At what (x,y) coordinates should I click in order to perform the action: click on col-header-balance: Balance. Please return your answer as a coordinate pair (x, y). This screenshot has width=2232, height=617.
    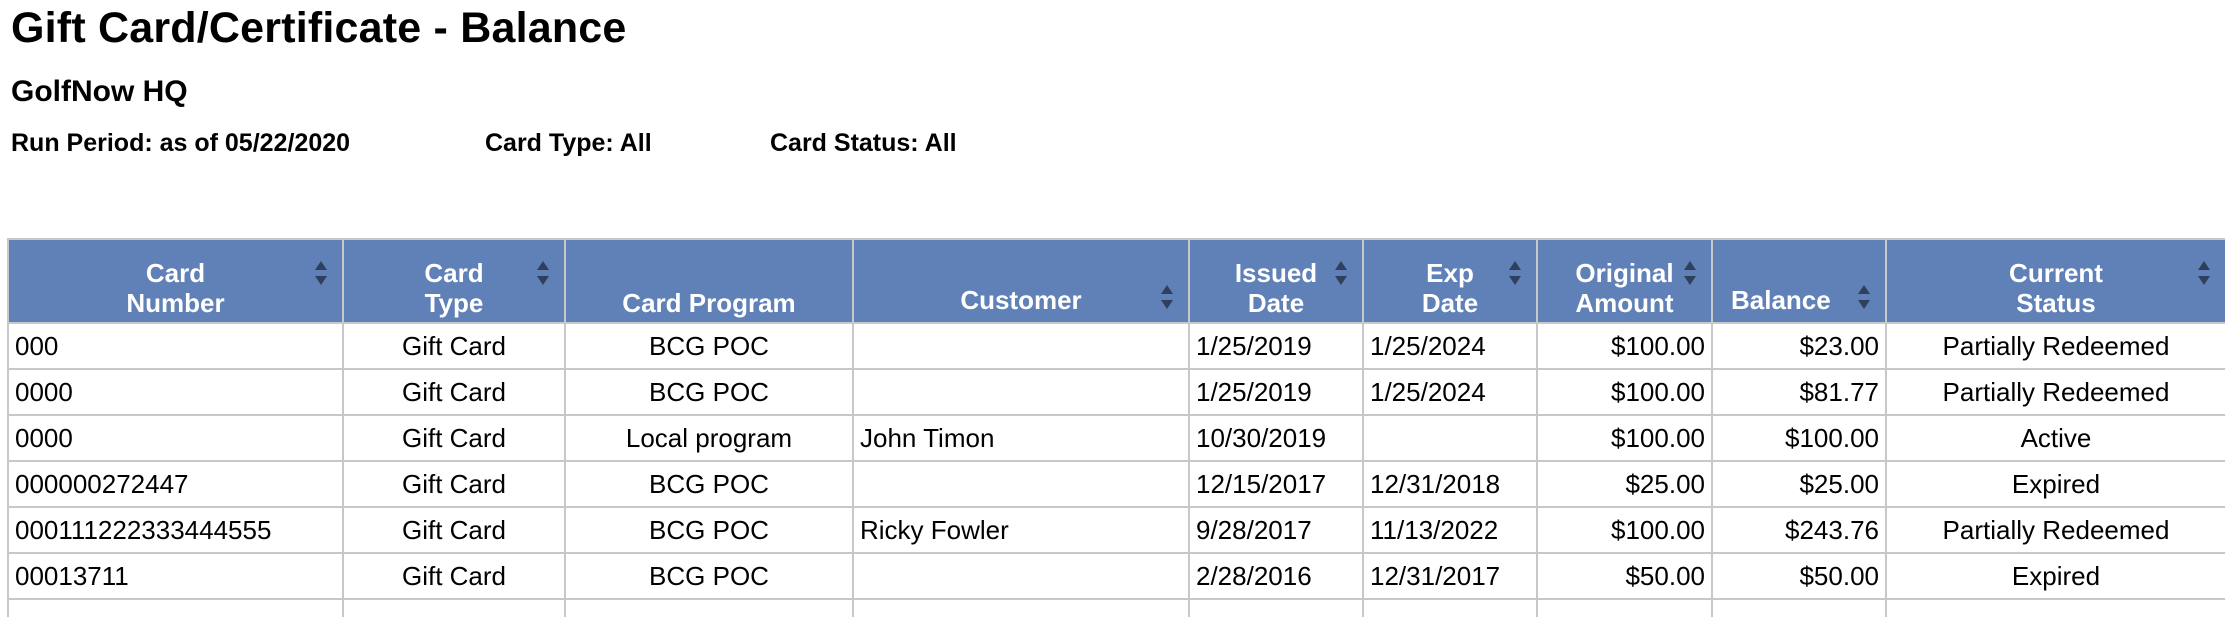
    Looking at the image, I should click on (1799, 281).